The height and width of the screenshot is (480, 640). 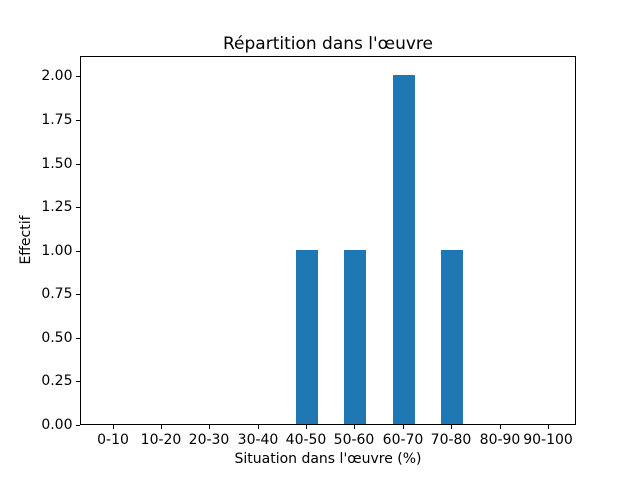 I want to click on x-tick-label: 0-10, so click(x=113, y=439).